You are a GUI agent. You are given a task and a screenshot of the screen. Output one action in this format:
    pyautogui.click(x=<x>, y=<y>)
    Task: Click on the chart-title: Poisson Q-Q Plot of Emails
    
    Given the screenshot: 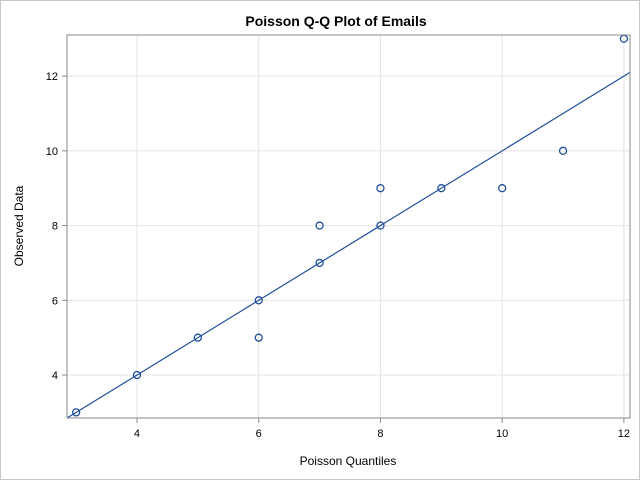 What is the action you would take?
    pyautogui.click(x=335, y=21)
    